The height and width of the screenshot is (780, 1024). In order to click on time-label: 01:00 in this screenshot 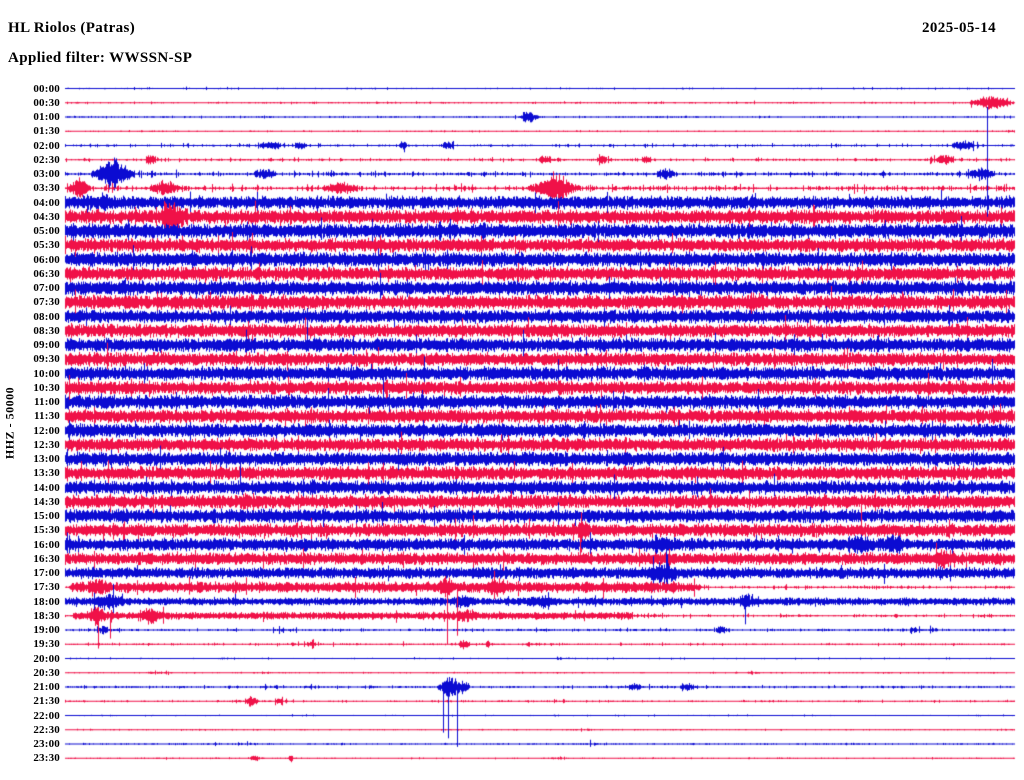, I will do `click(46, 117)`.